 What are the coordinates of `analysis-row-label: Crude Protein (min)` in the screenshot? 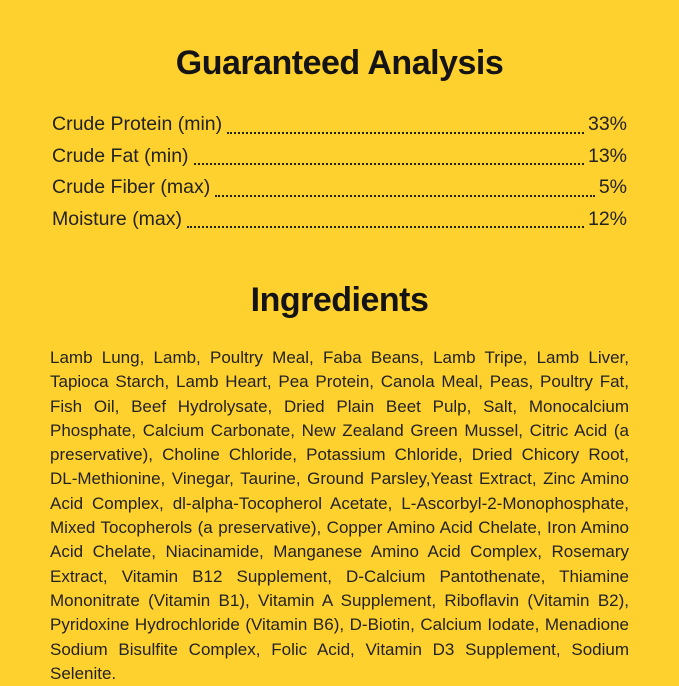 It's located at (137, 124).